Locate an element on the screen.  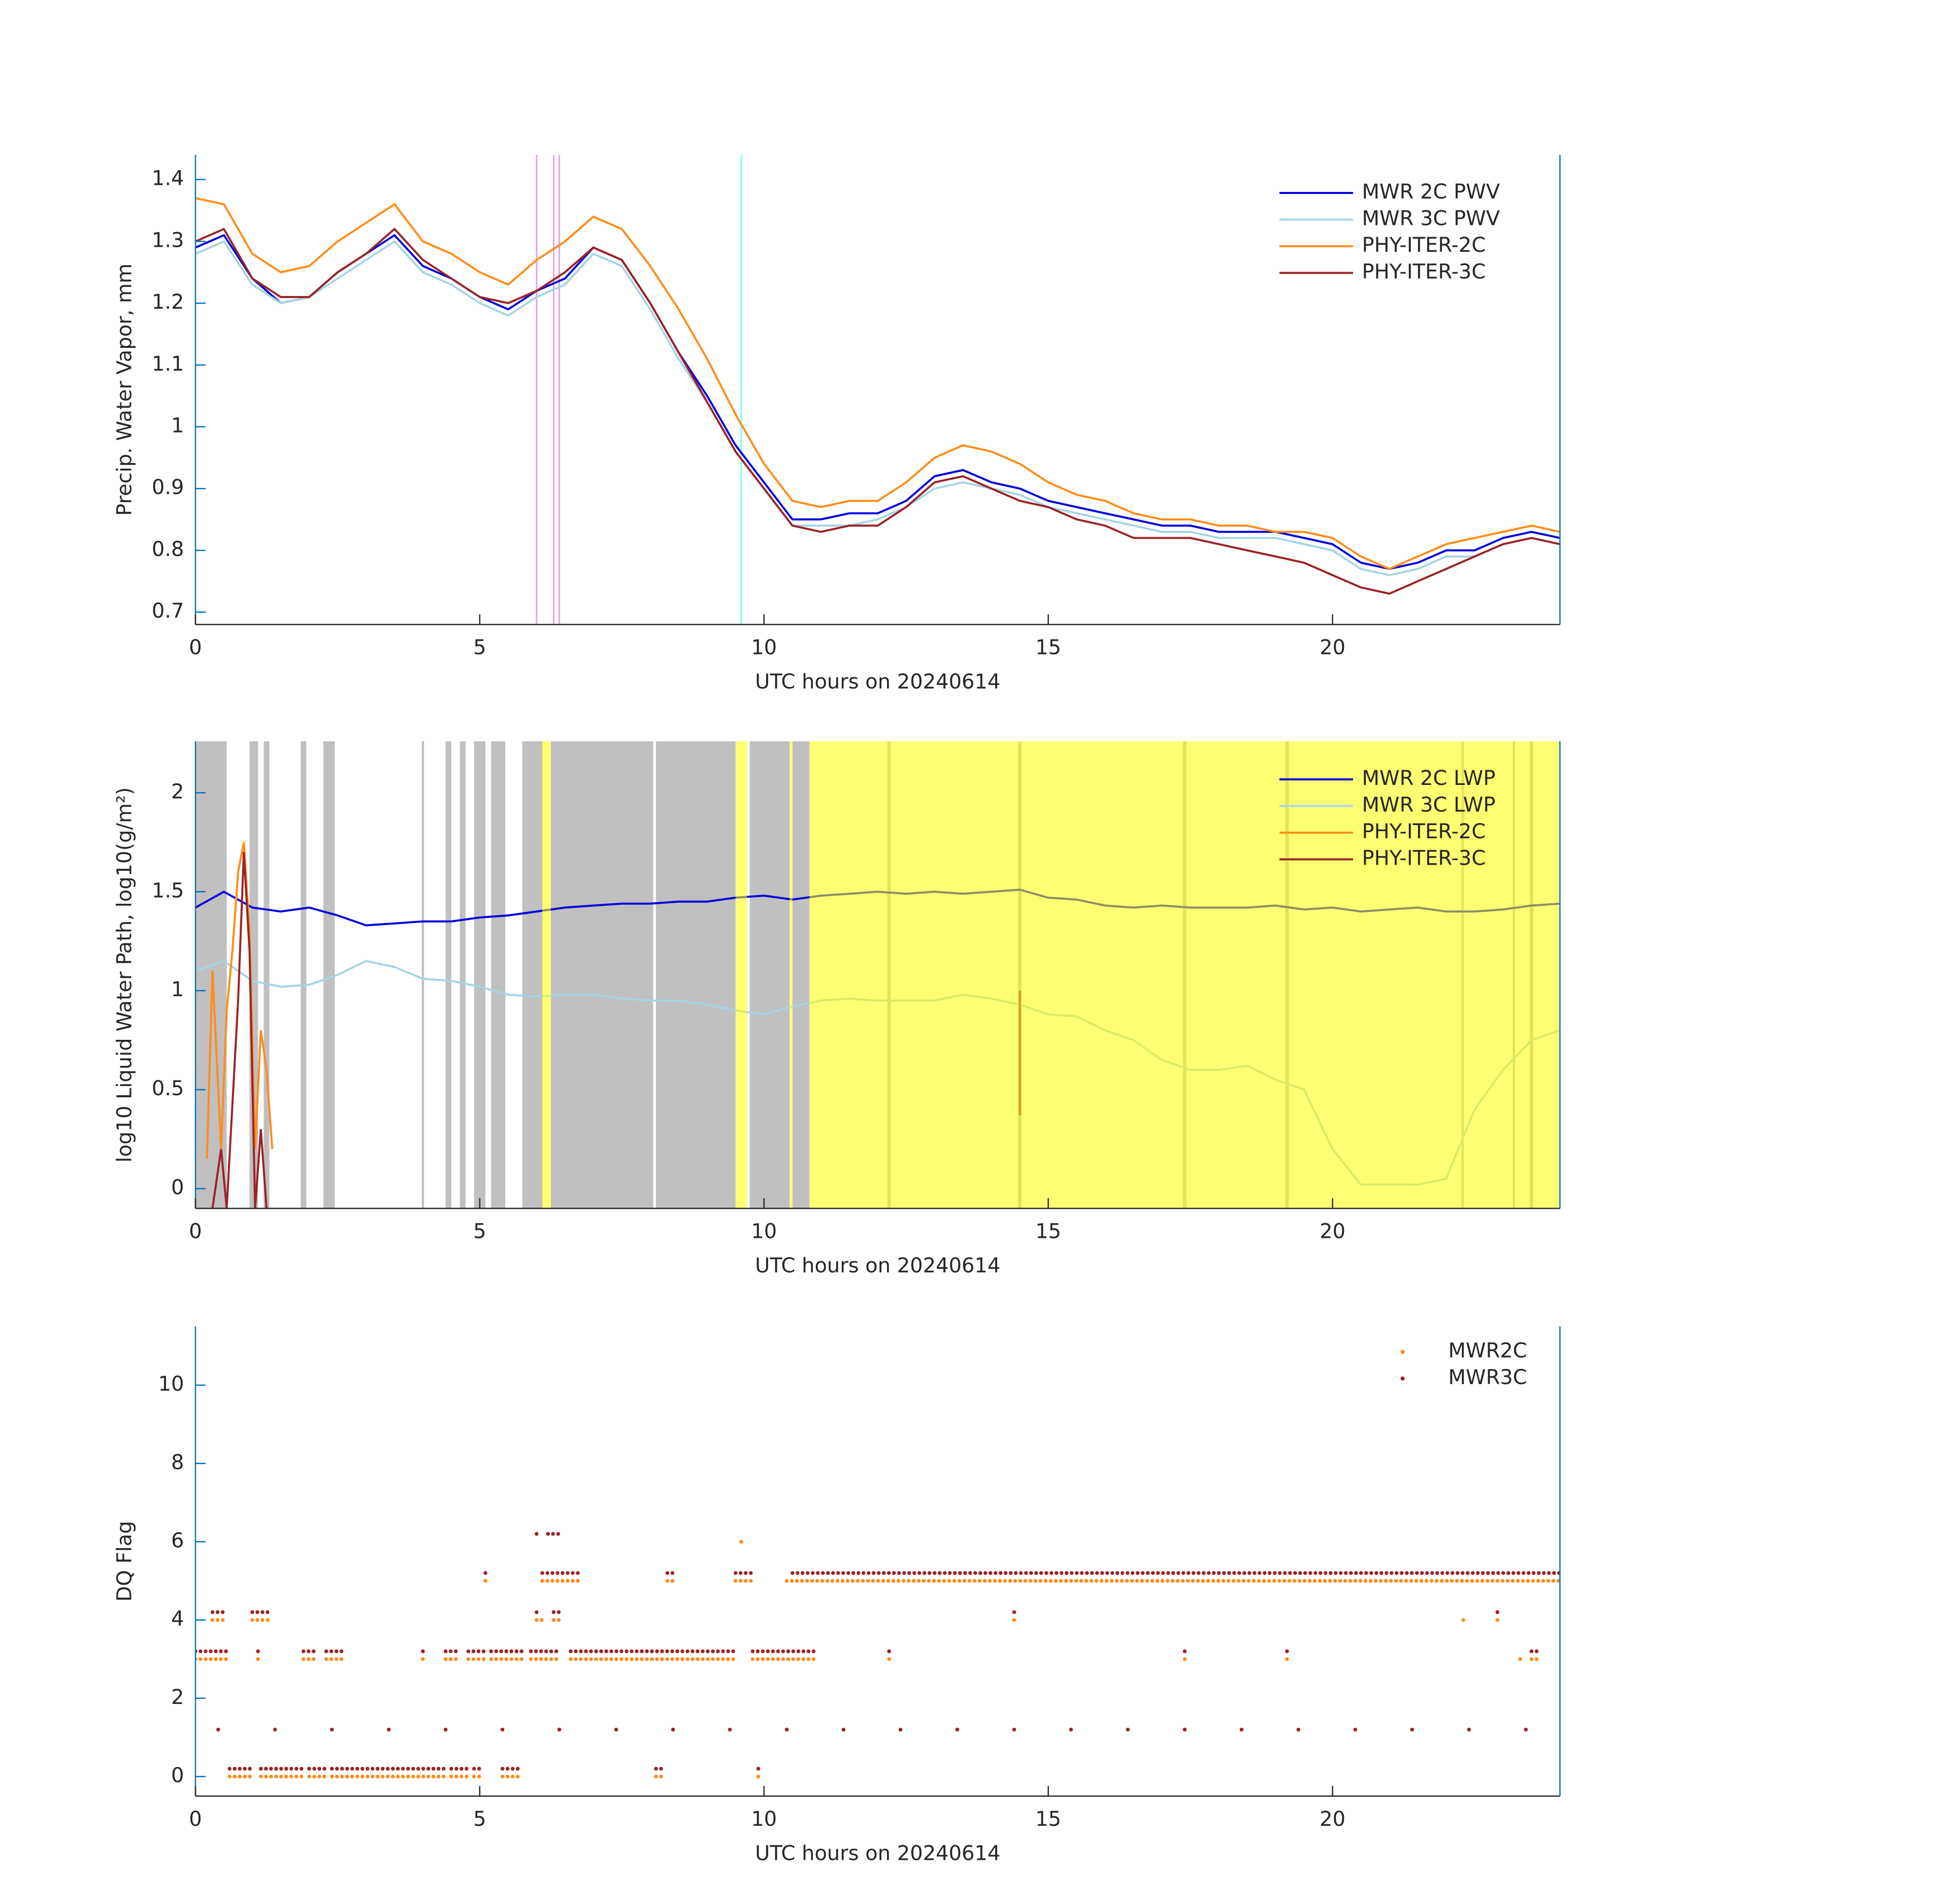
y-tick-label: 1.1 is located at coordinates (168, 364).